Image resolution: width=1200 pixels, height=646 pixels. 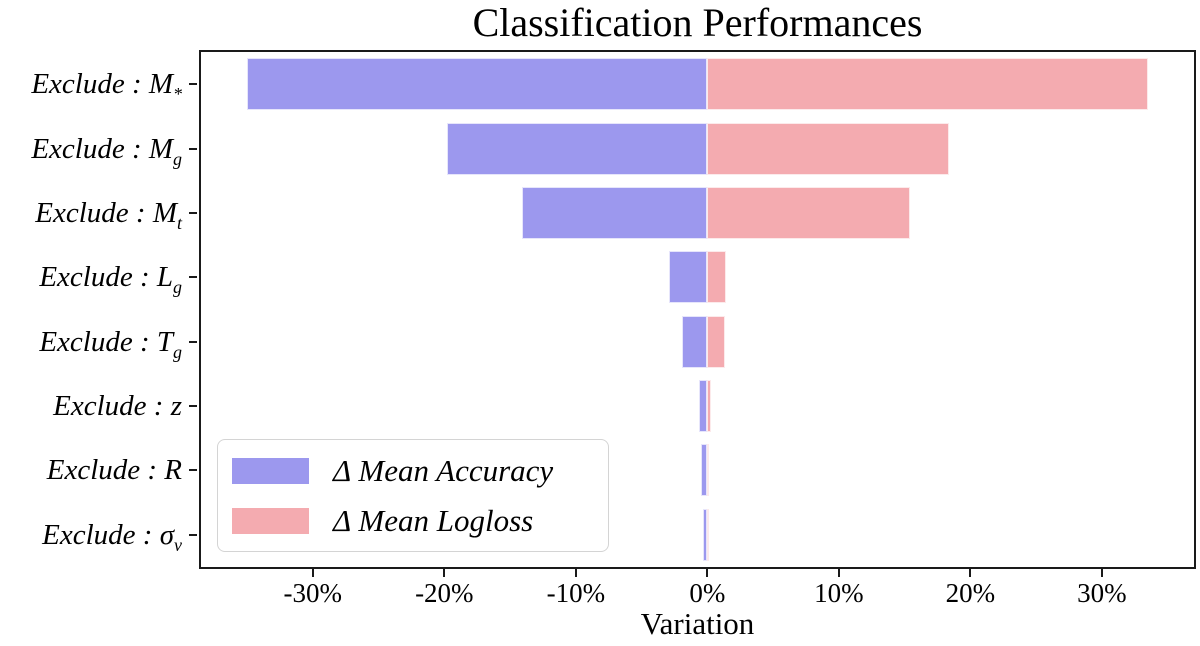 What do you see at coordinates (697, 22) in the screenshot?
I see `chart-title: Classification Performances` at bounding box center [697, 22].